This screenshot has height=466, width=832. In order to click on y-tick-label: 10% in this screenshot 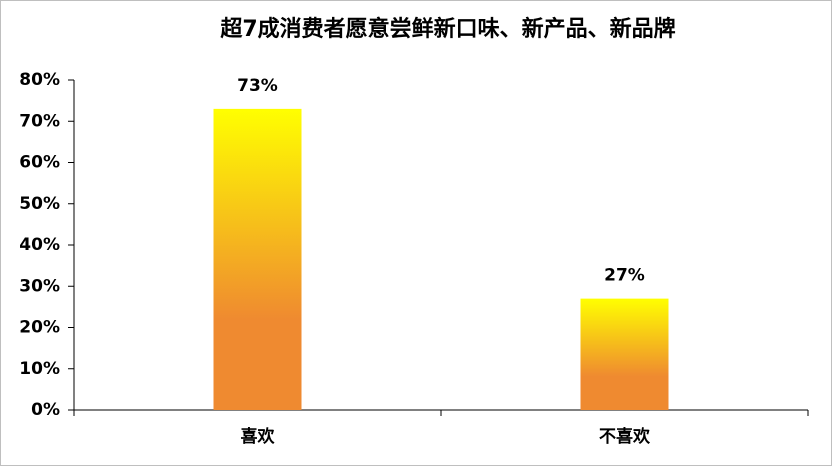, I will do `click(39, 369)`.